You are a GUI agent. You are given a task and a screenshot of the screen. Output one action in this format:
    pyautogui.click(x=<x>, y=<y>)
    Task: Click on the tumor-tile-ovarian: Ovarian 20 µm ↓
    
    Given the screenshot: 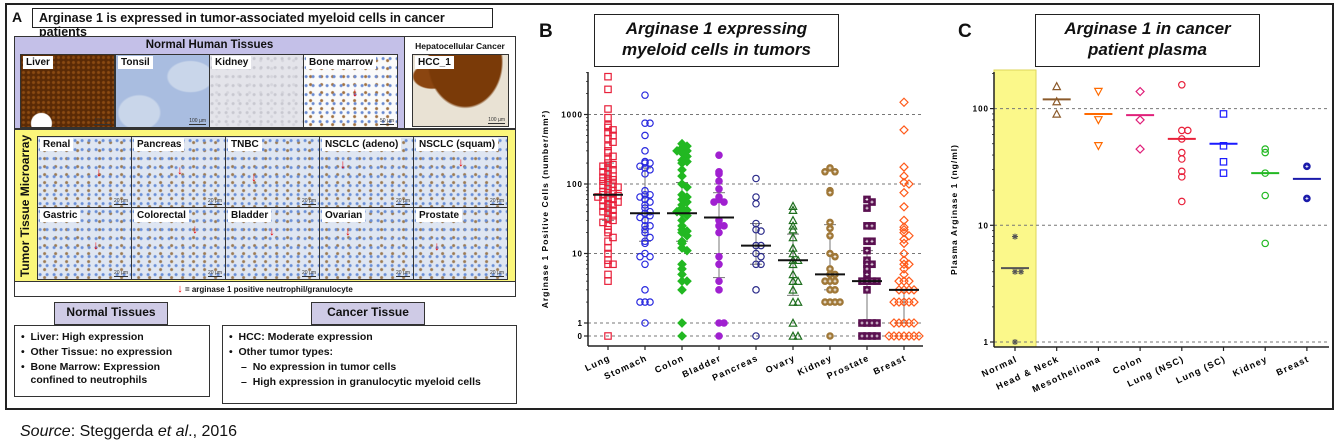 What is the action you would take?
    pyautogui.click(x=366, y=243)
    